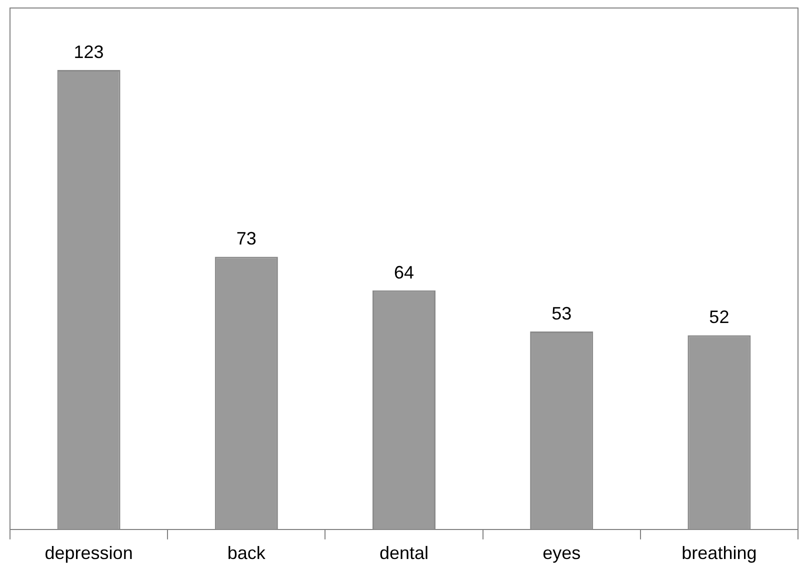  I want to click on data-label: 64, so click(404, 272).